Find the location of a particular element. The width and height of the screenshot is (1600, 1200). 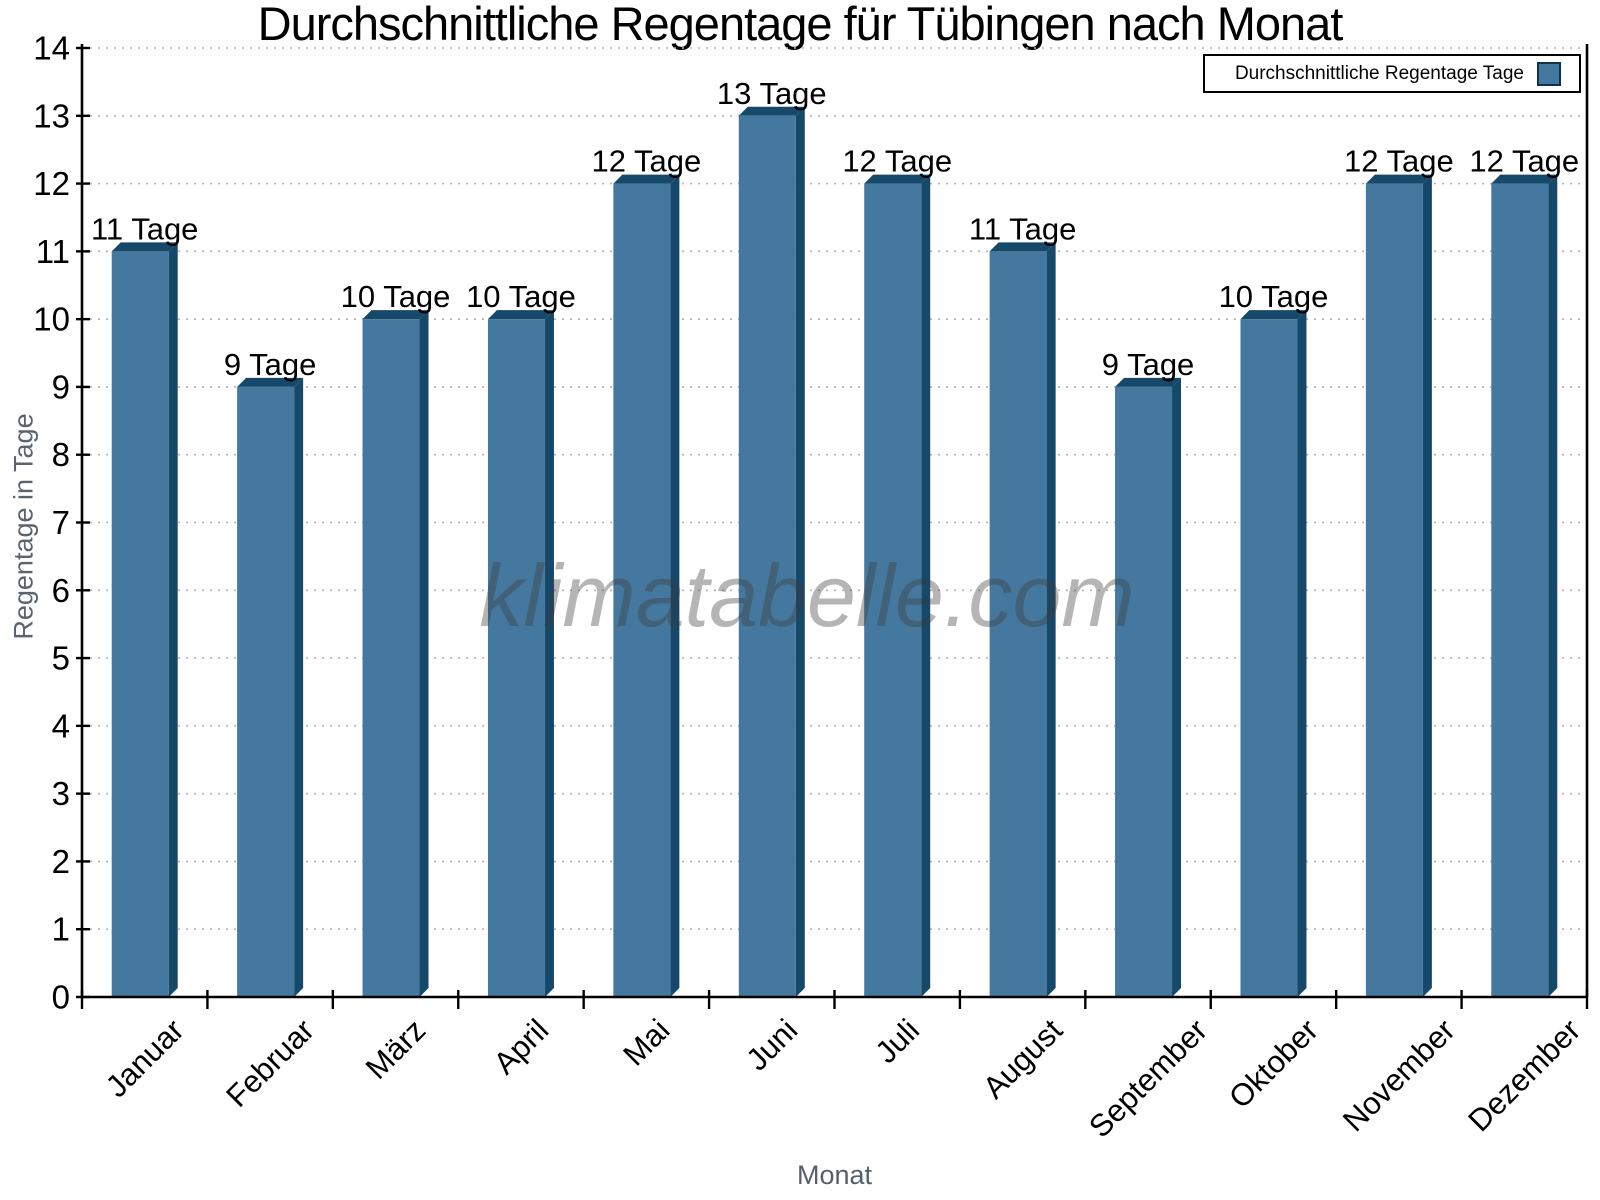

y-tick-label-0: 0 is located at coordinates (61, 997).